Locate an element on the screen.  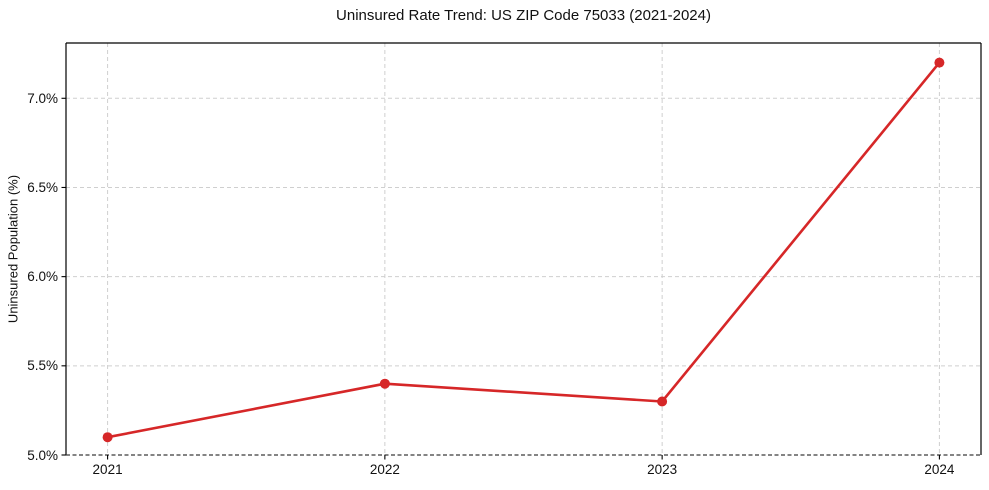
y-tick-label: 7.0% is located at coordinates (42, 98).